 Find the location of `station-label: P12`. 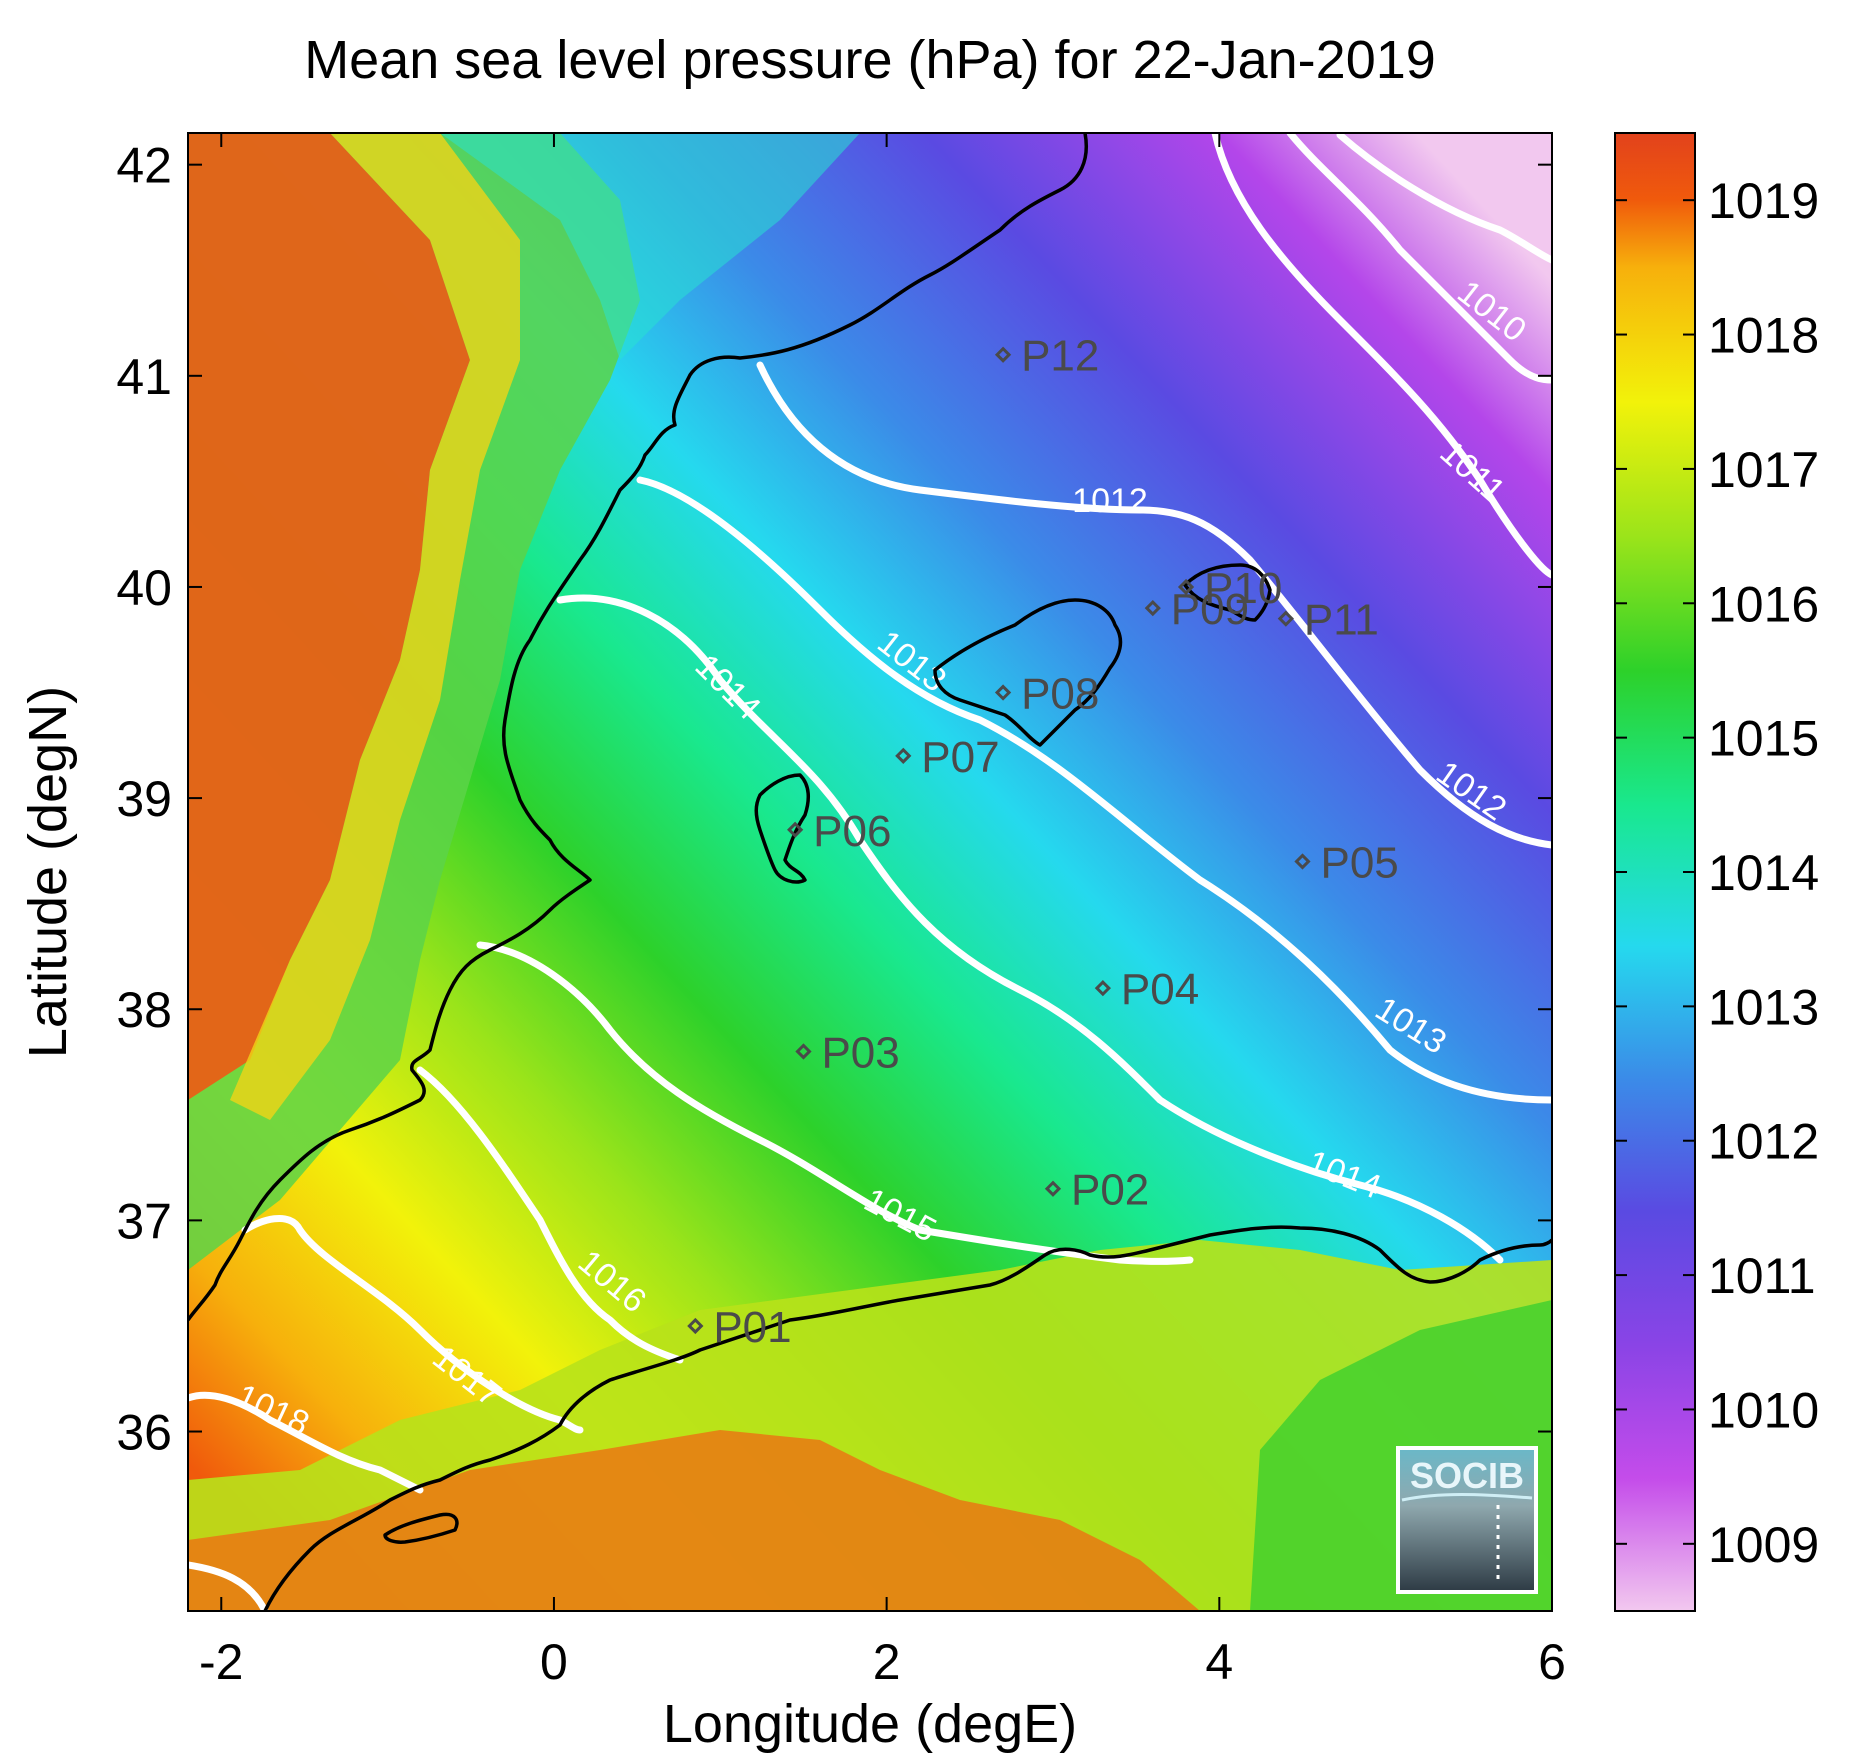

station-label: P12 is located at coordinates (1060, 356).